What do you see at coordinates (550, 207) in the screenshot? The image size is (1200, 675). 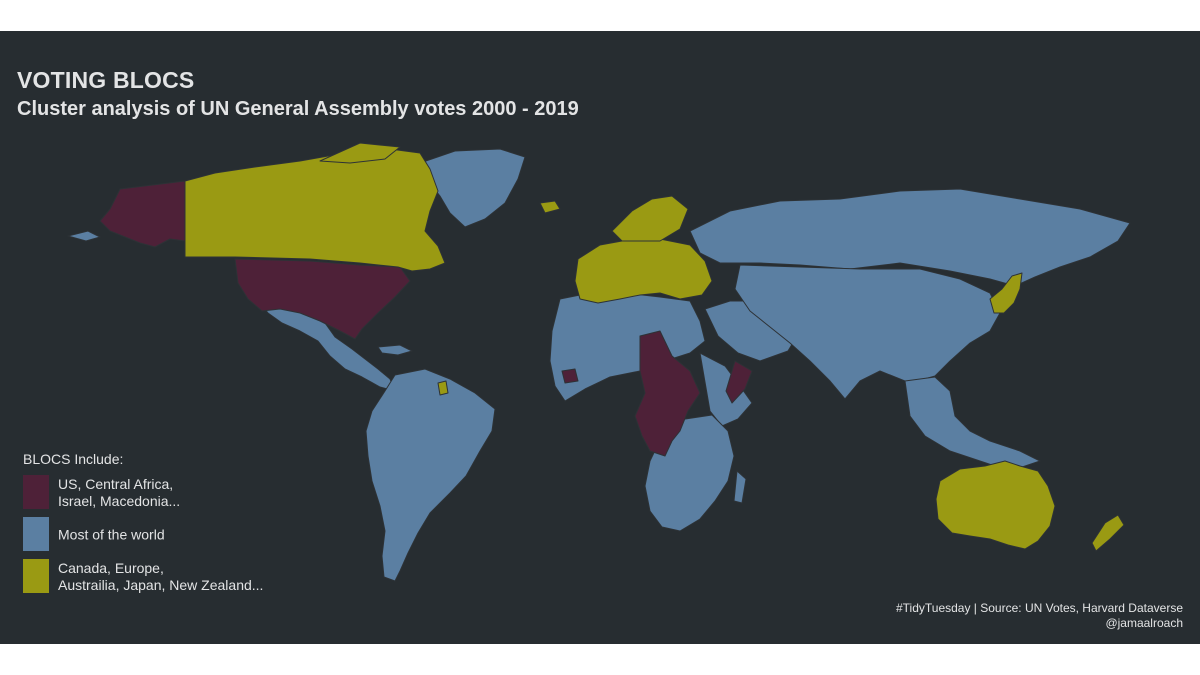 I see `region-iceland` at bounding box center [550, 207].